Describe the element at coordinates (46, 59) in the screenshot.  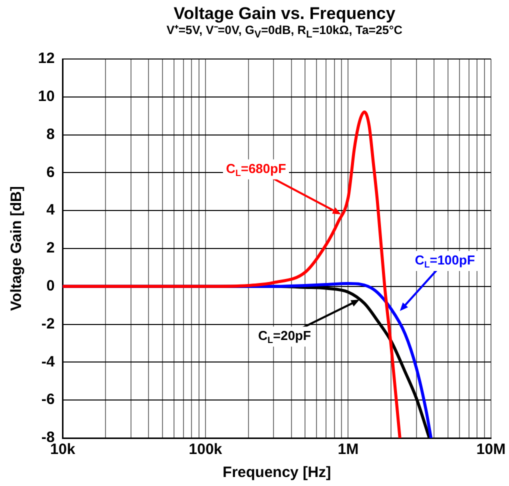
I see `y-tick-label: 12` at that location.